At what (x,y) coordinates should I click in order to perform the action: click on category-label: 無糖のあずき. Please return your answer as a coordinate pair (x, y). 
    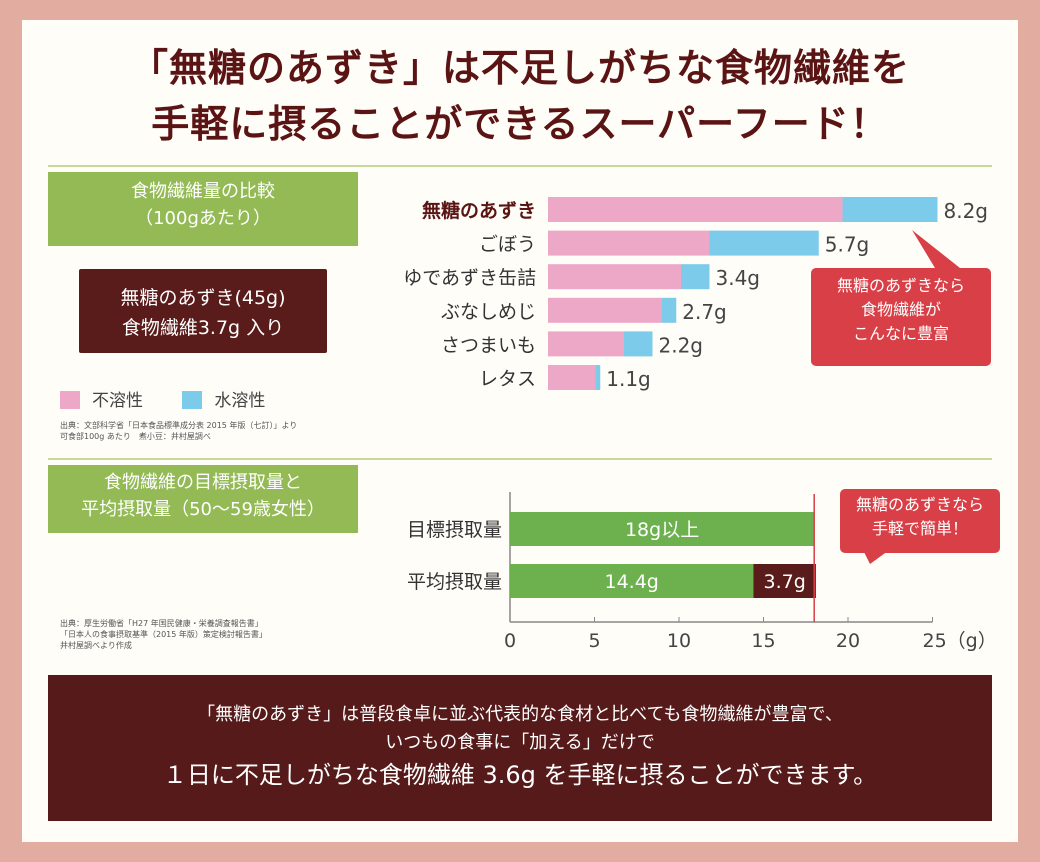
    Looking at the image, I should click on (479, 210).